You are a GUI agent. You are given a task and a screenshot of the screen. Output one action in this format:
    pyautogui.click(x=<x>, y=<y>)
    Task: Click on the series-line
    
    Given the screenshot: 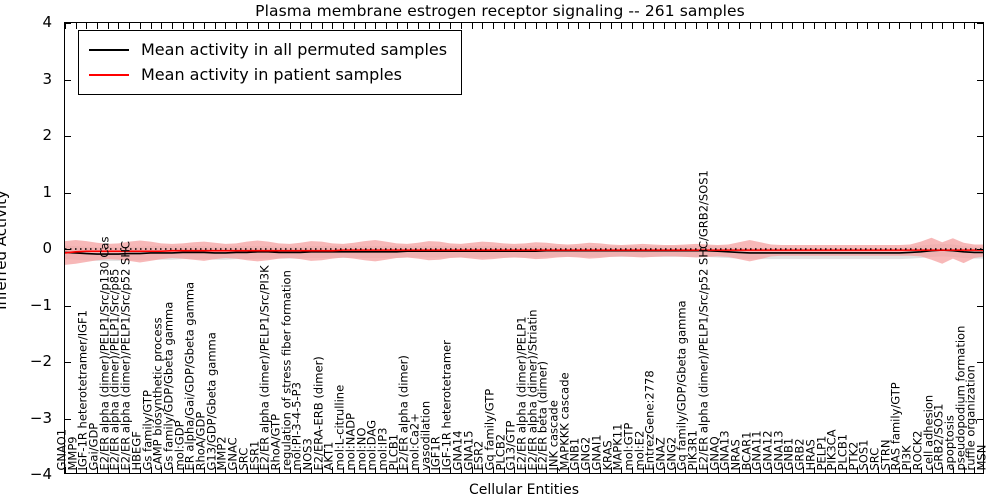 What is the action you would take?
    pyautogui.click(x=524, y=251)
    